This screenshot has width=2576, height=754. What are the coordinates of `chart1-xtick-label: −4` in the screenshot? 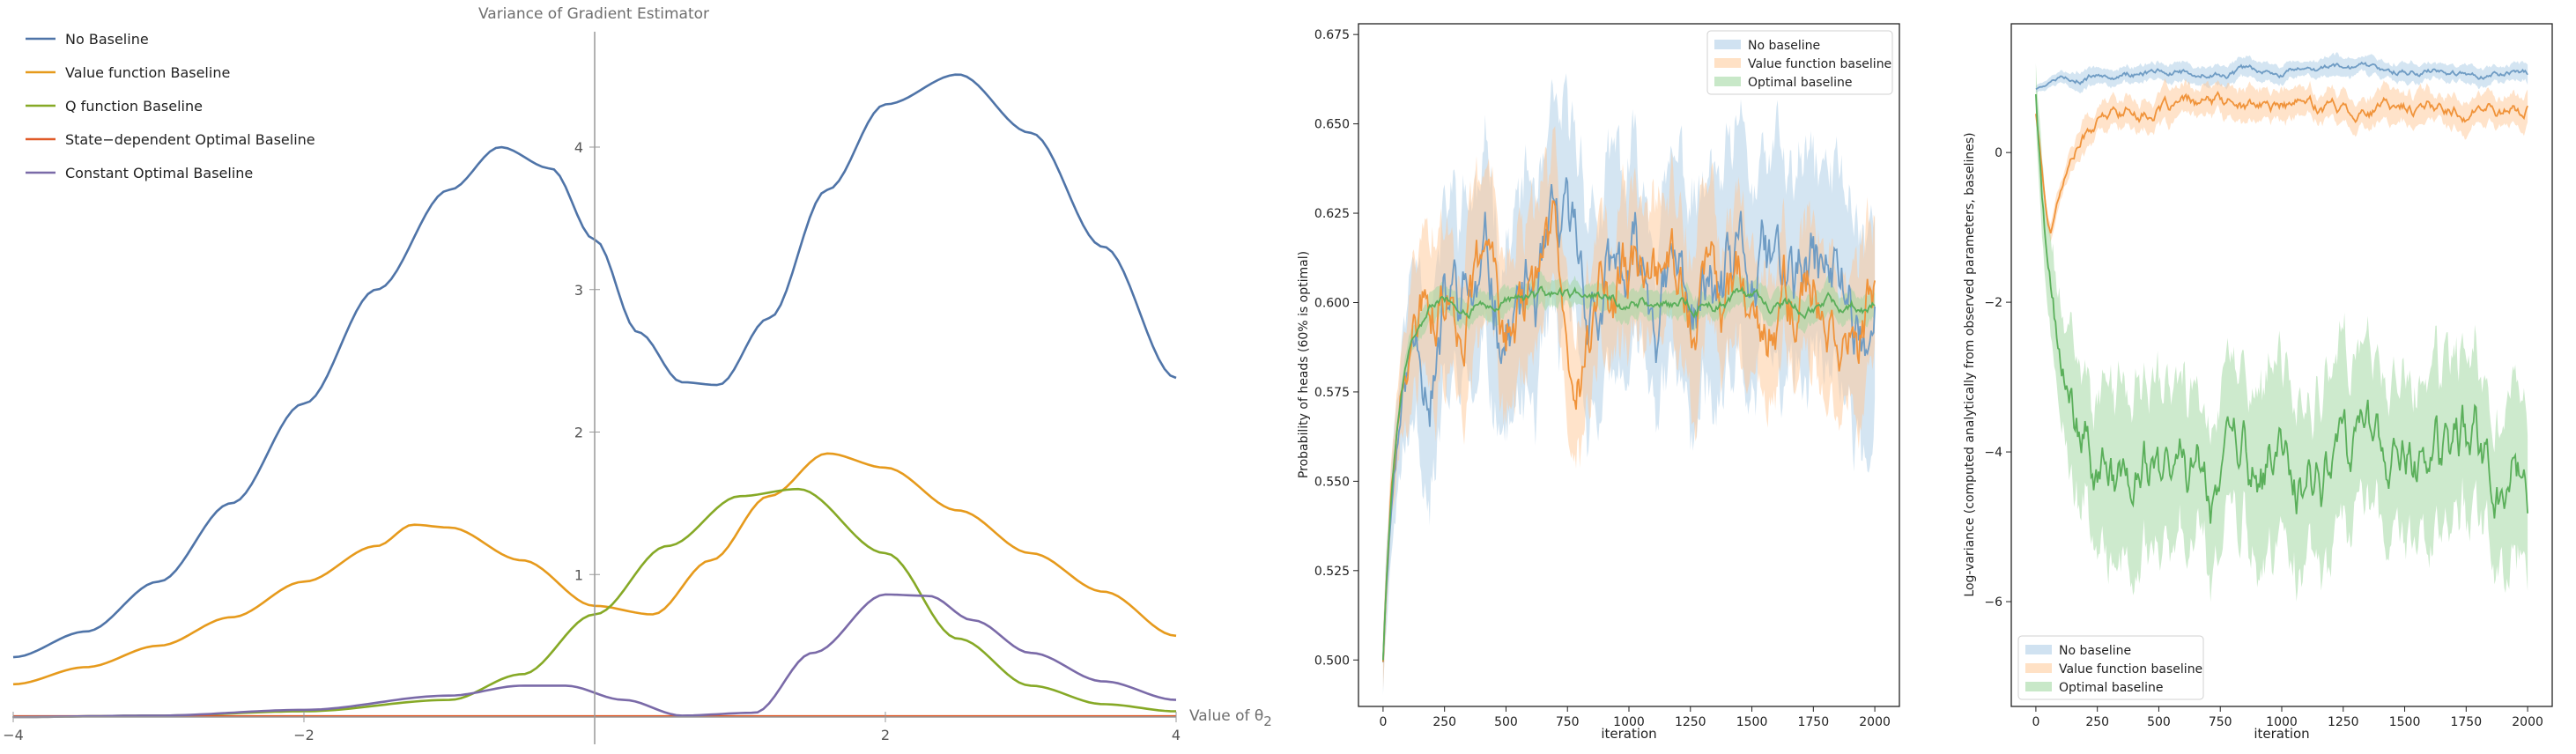 It's located at (14, 735).